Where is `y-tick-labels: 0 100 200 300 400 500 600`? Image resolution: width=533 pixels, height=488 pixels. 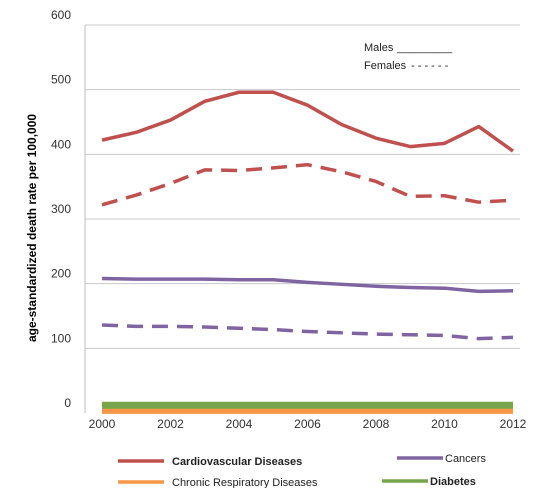 y-tick-labels: 0 100 200 300 400 500 600 is located at coordinates (61, 209).